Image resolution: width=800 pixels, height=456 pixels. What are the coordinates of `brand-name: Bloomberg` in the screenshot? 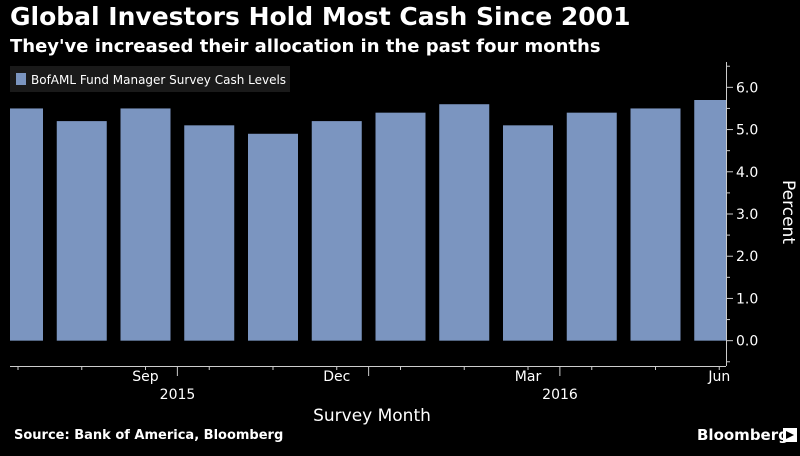 It's located at (743, 435).